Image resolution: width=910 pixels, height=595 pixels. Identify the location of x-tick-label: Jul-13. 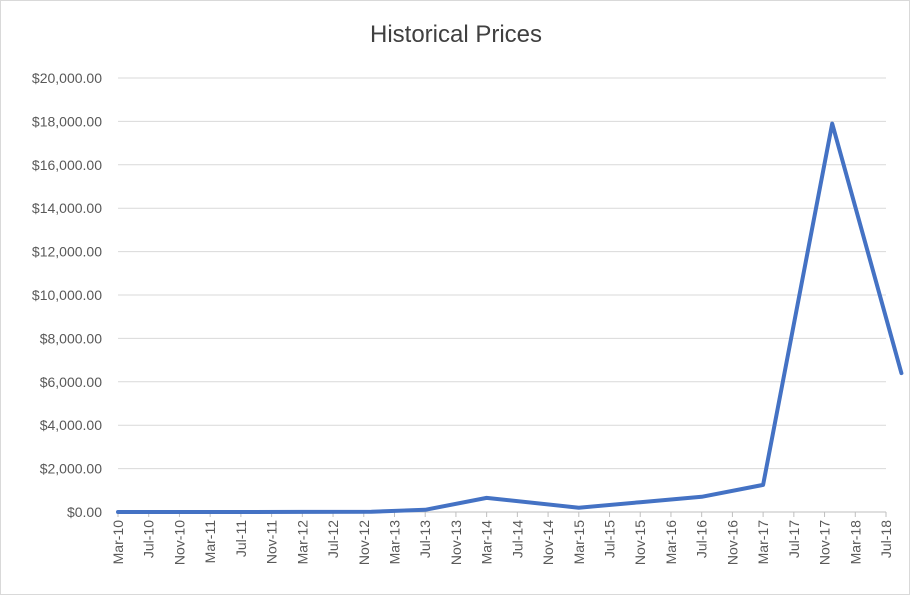
(425, 539).